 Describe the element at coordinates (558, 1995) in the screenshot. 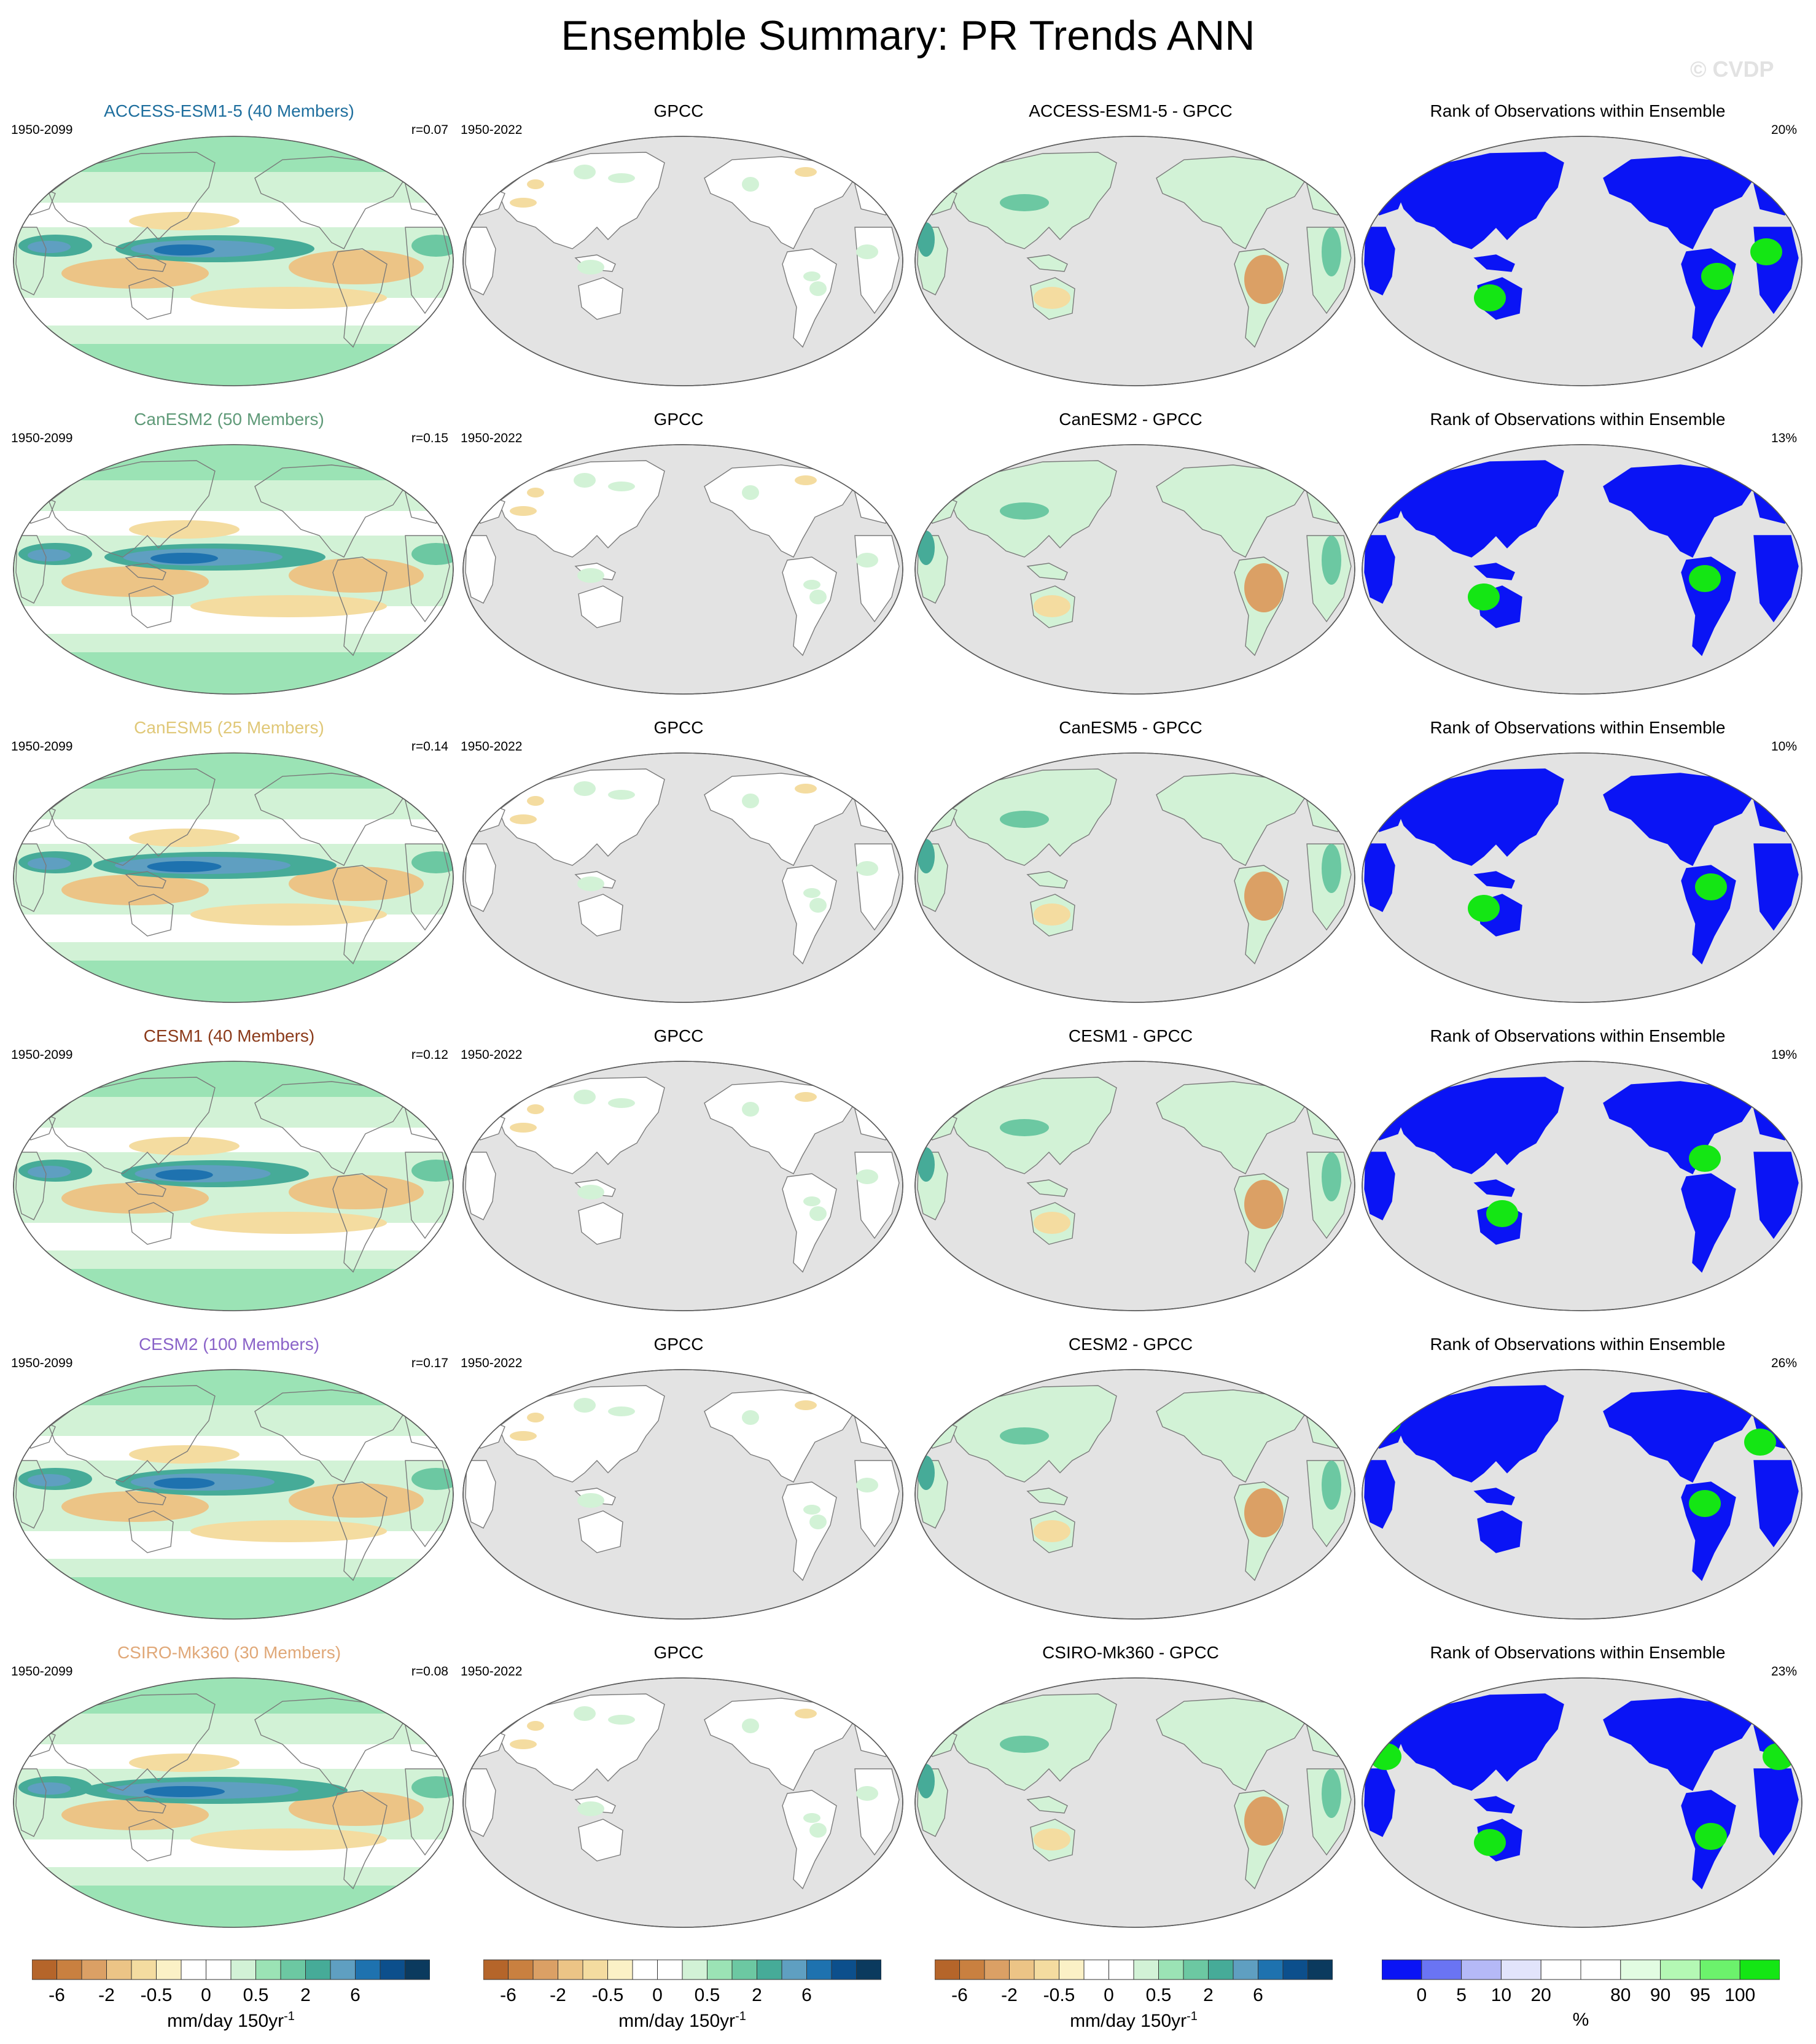

I see `colorbar-tick-label: -2` at that location.